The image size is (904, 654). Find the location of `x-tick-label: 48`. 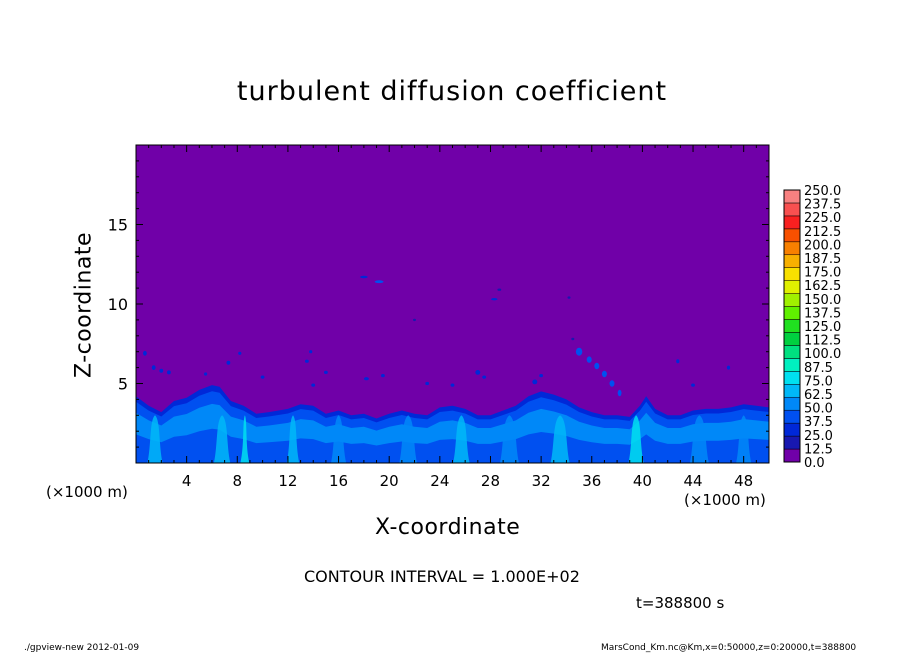

x-tick-label: 48 is located at coordinates (743, 481).